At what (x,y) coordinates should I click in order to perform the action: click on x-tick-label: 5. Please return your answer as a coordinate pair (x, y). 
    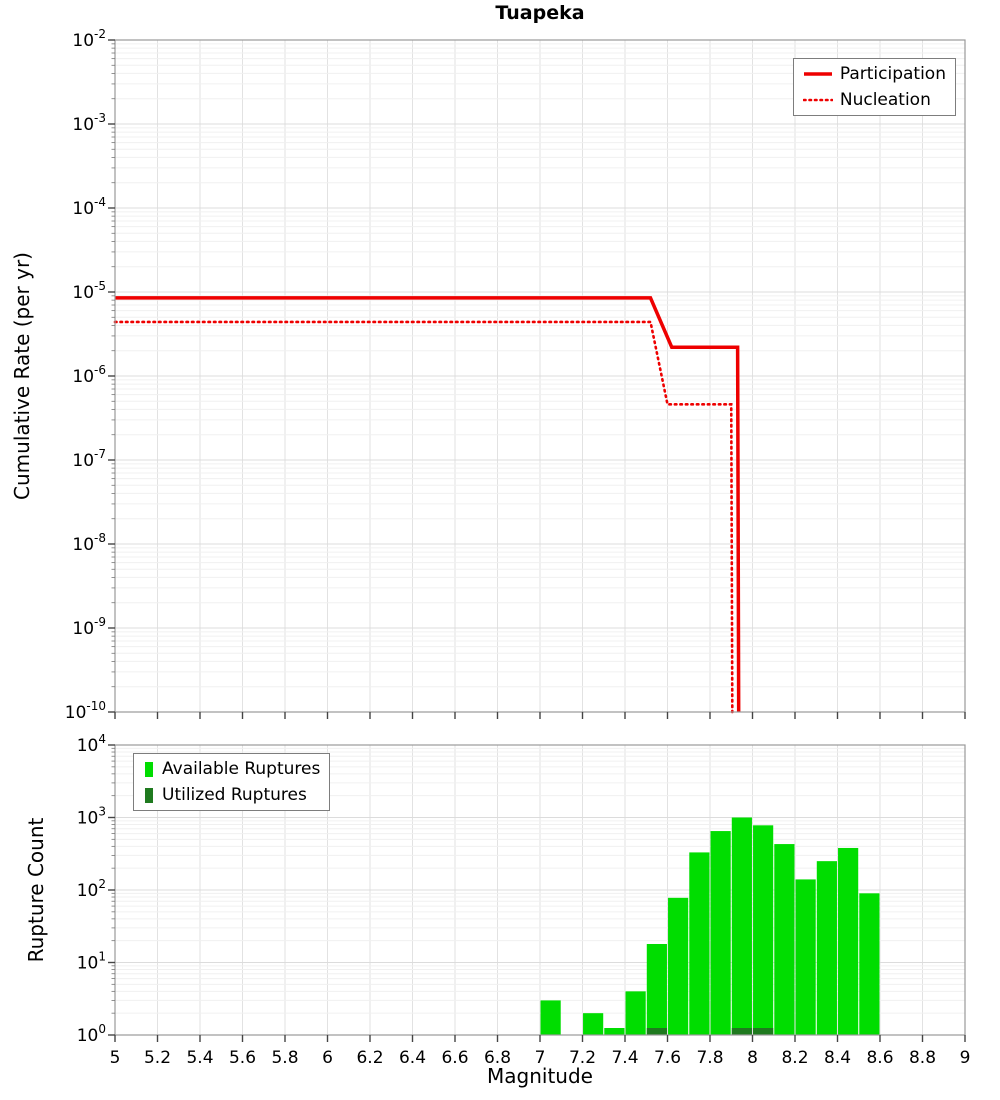
    Looking at the image, I should click on (115, 1058).